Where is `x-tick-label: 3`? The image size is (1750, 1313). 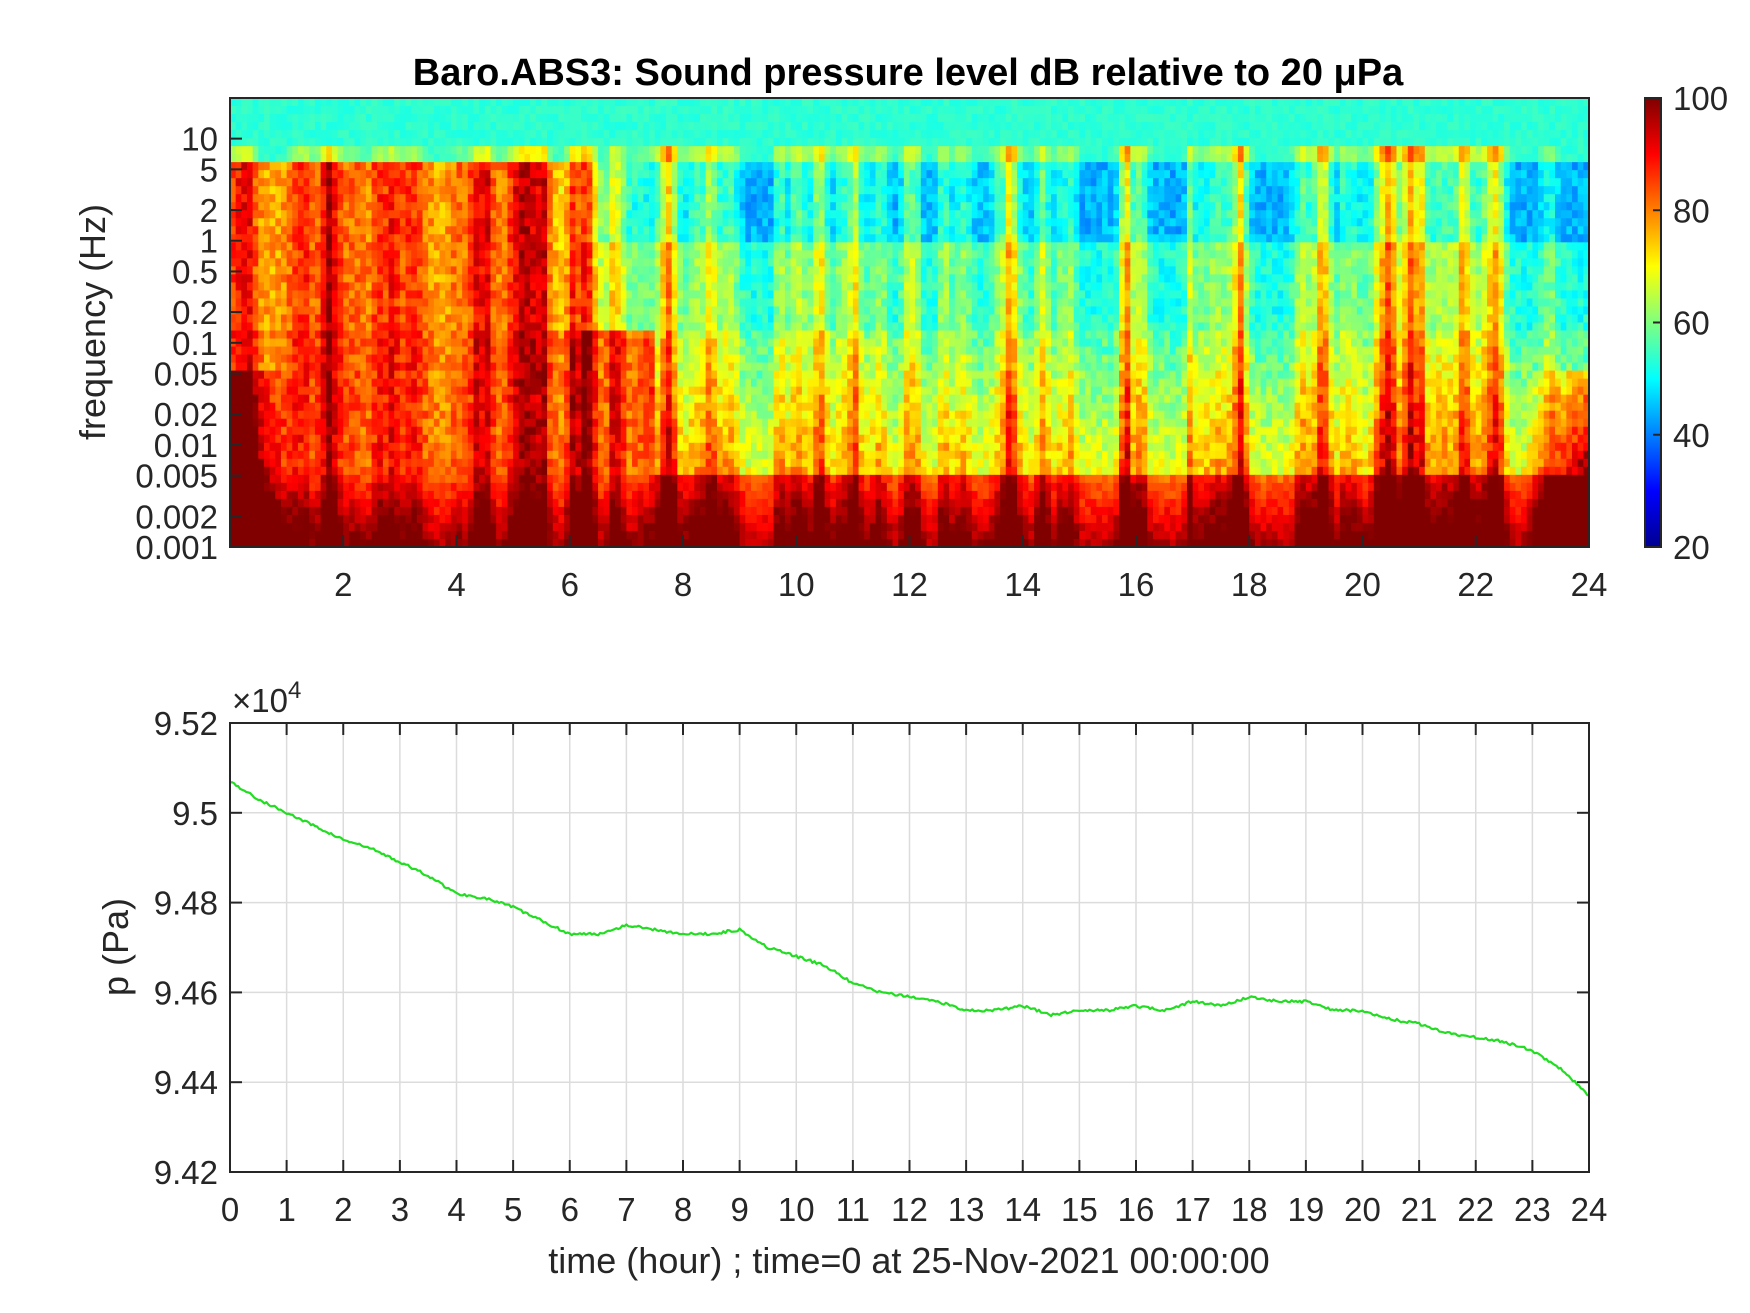 x-tick-label: 3 is located at coordinates (400, 1209).